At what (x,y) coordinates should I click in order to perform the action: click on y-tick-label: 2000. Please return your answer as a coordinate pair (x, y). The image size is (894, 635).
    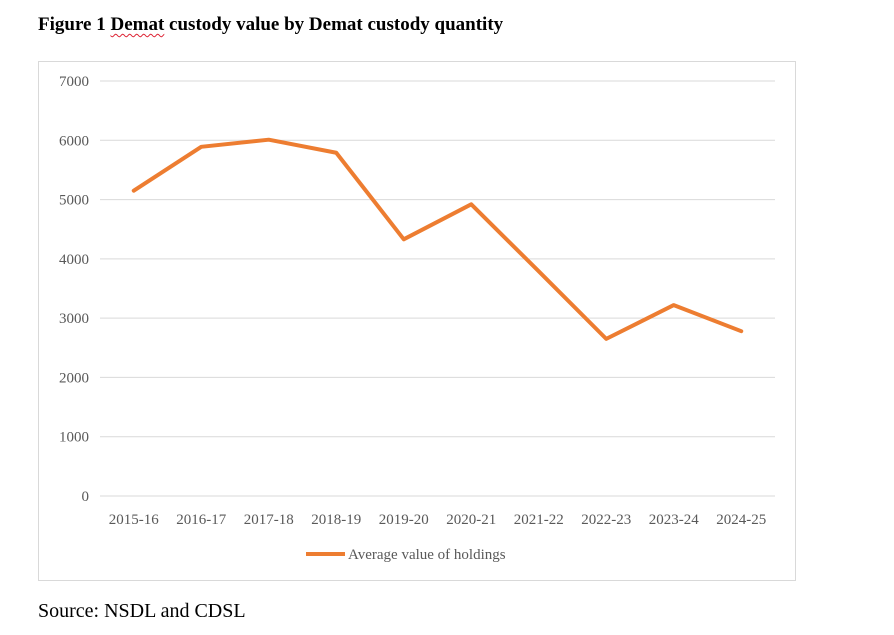
    Looking at the image, I should click on (74, 378).